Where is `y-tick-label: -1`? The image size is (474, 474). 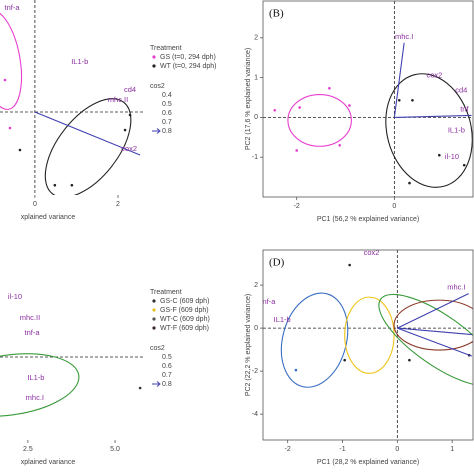
y-tick-label: -1 is located at coordinates (255, 157).